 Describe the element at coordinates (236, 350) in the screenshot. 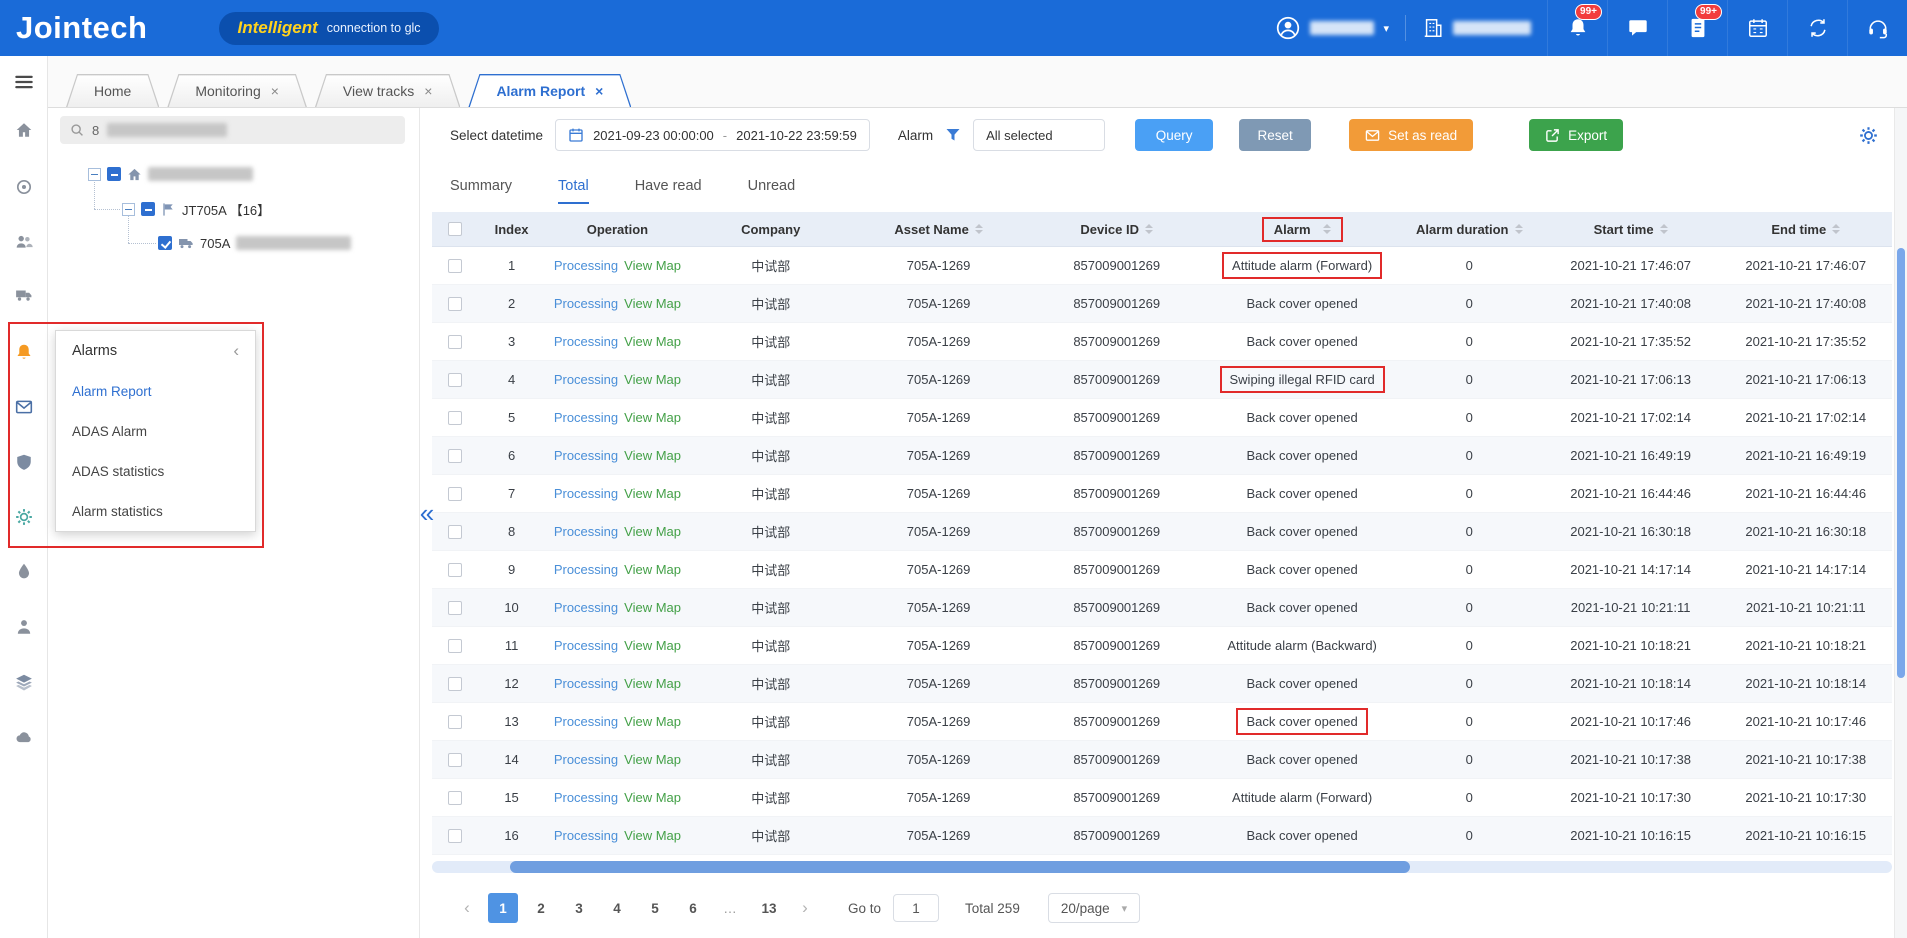

I see `collapse-left-icon: ‹` at that location.